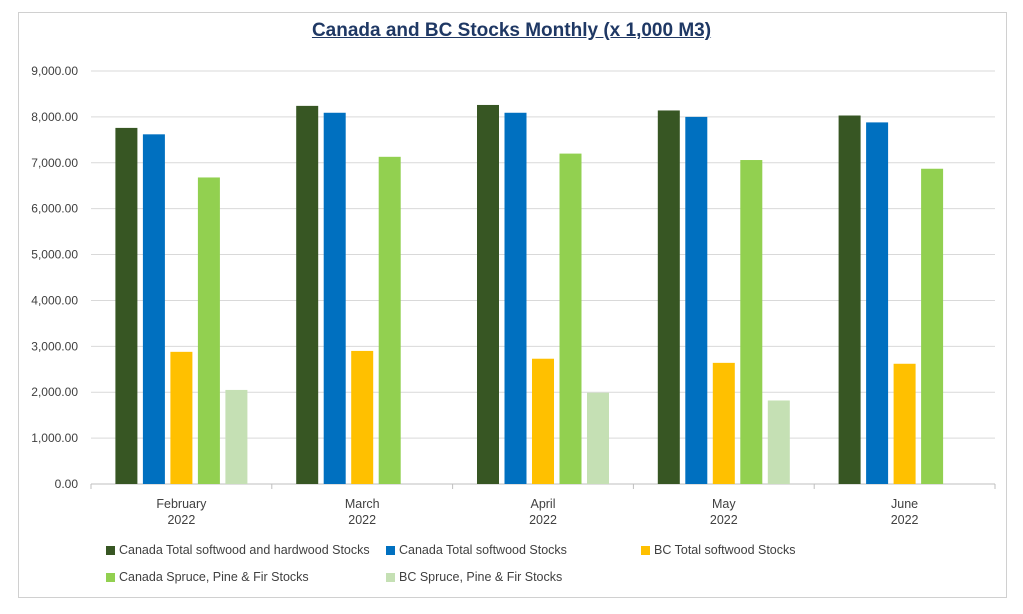 Image resolution: width=1023 pixels, height=614 pixels. I want to click on x-tick-label: May, so click(724, 504).